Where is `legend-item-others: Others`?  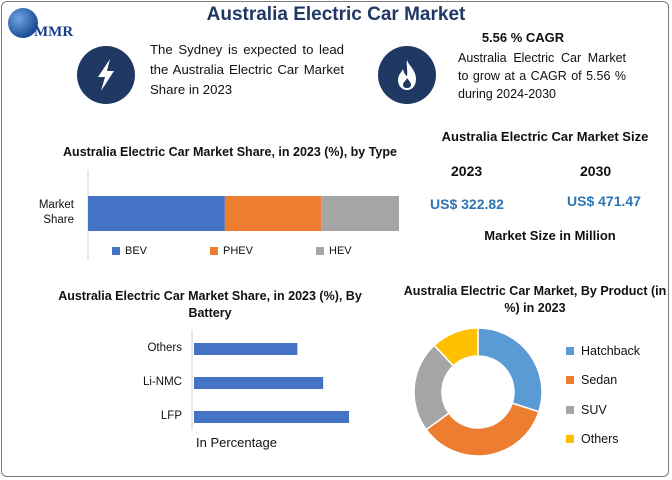
legend-item-others: Others is located at coordinates (592, 439).